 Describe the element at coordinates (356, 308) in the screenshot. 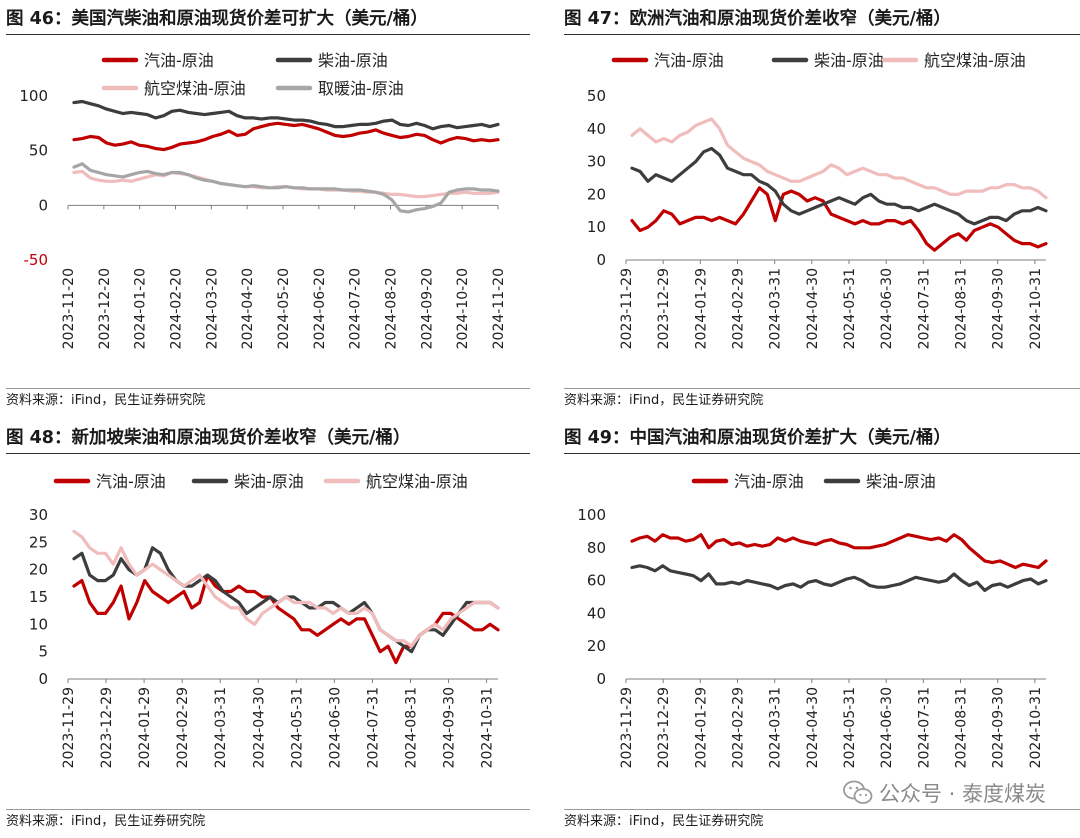

I see `x-tick-label: 2024-07-20` at that location.